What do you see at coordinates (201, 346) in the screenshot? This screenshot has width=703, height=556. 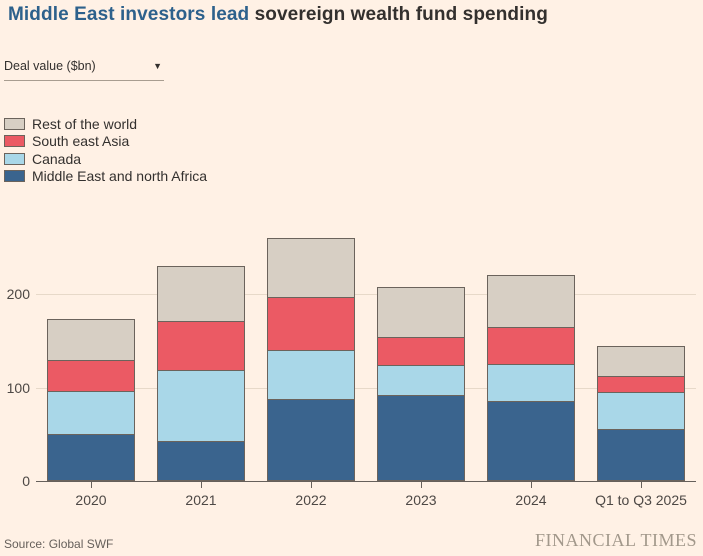 I see `bar-segment-2021-south-east-asia` at bounding box center [201, 346].